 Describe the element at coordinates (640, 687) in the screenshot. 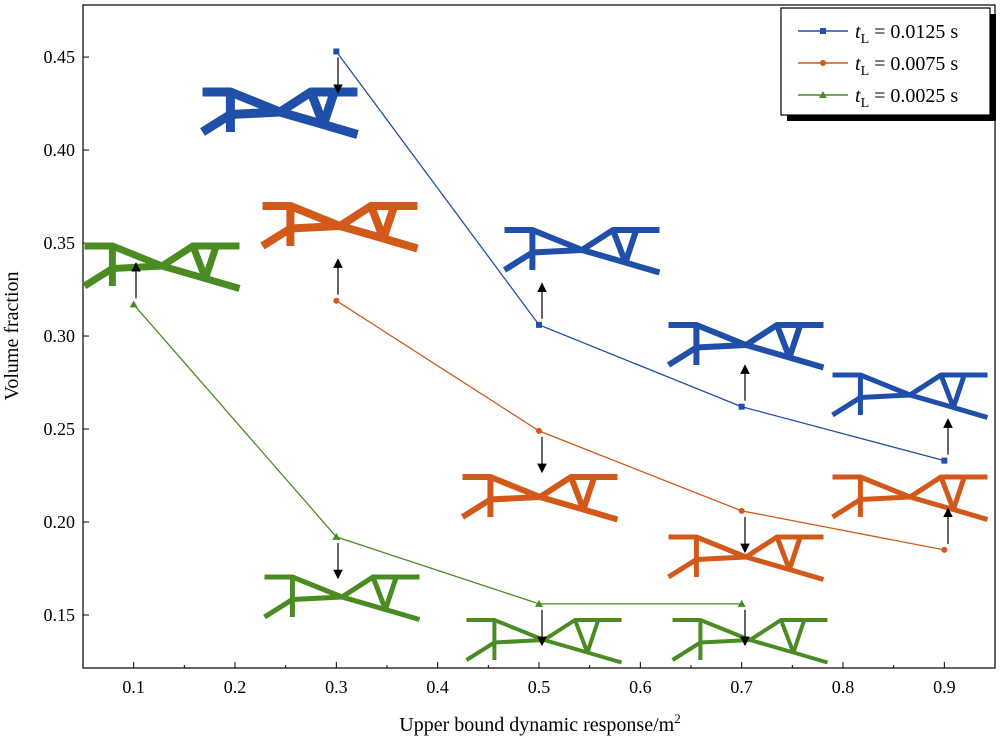

I see `x-tick-label: 0.6` at that location.